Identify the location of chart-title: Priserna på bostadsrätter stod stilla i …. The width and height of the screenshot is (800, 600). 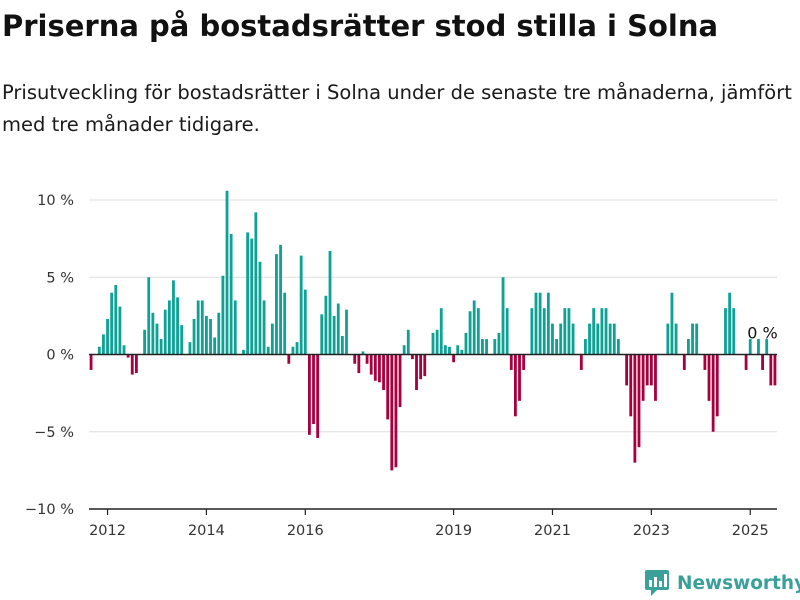
(360, 26).